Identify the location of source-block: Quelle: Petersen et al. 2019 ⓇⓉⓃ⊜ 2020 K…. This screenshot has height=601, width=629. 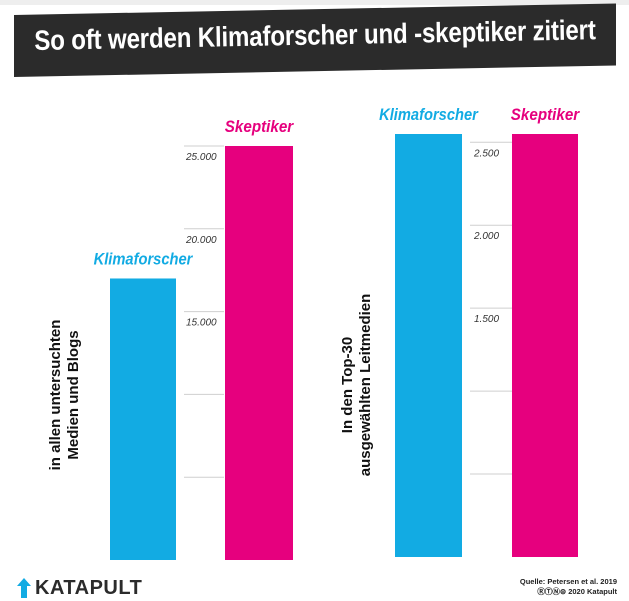
(568, 587).